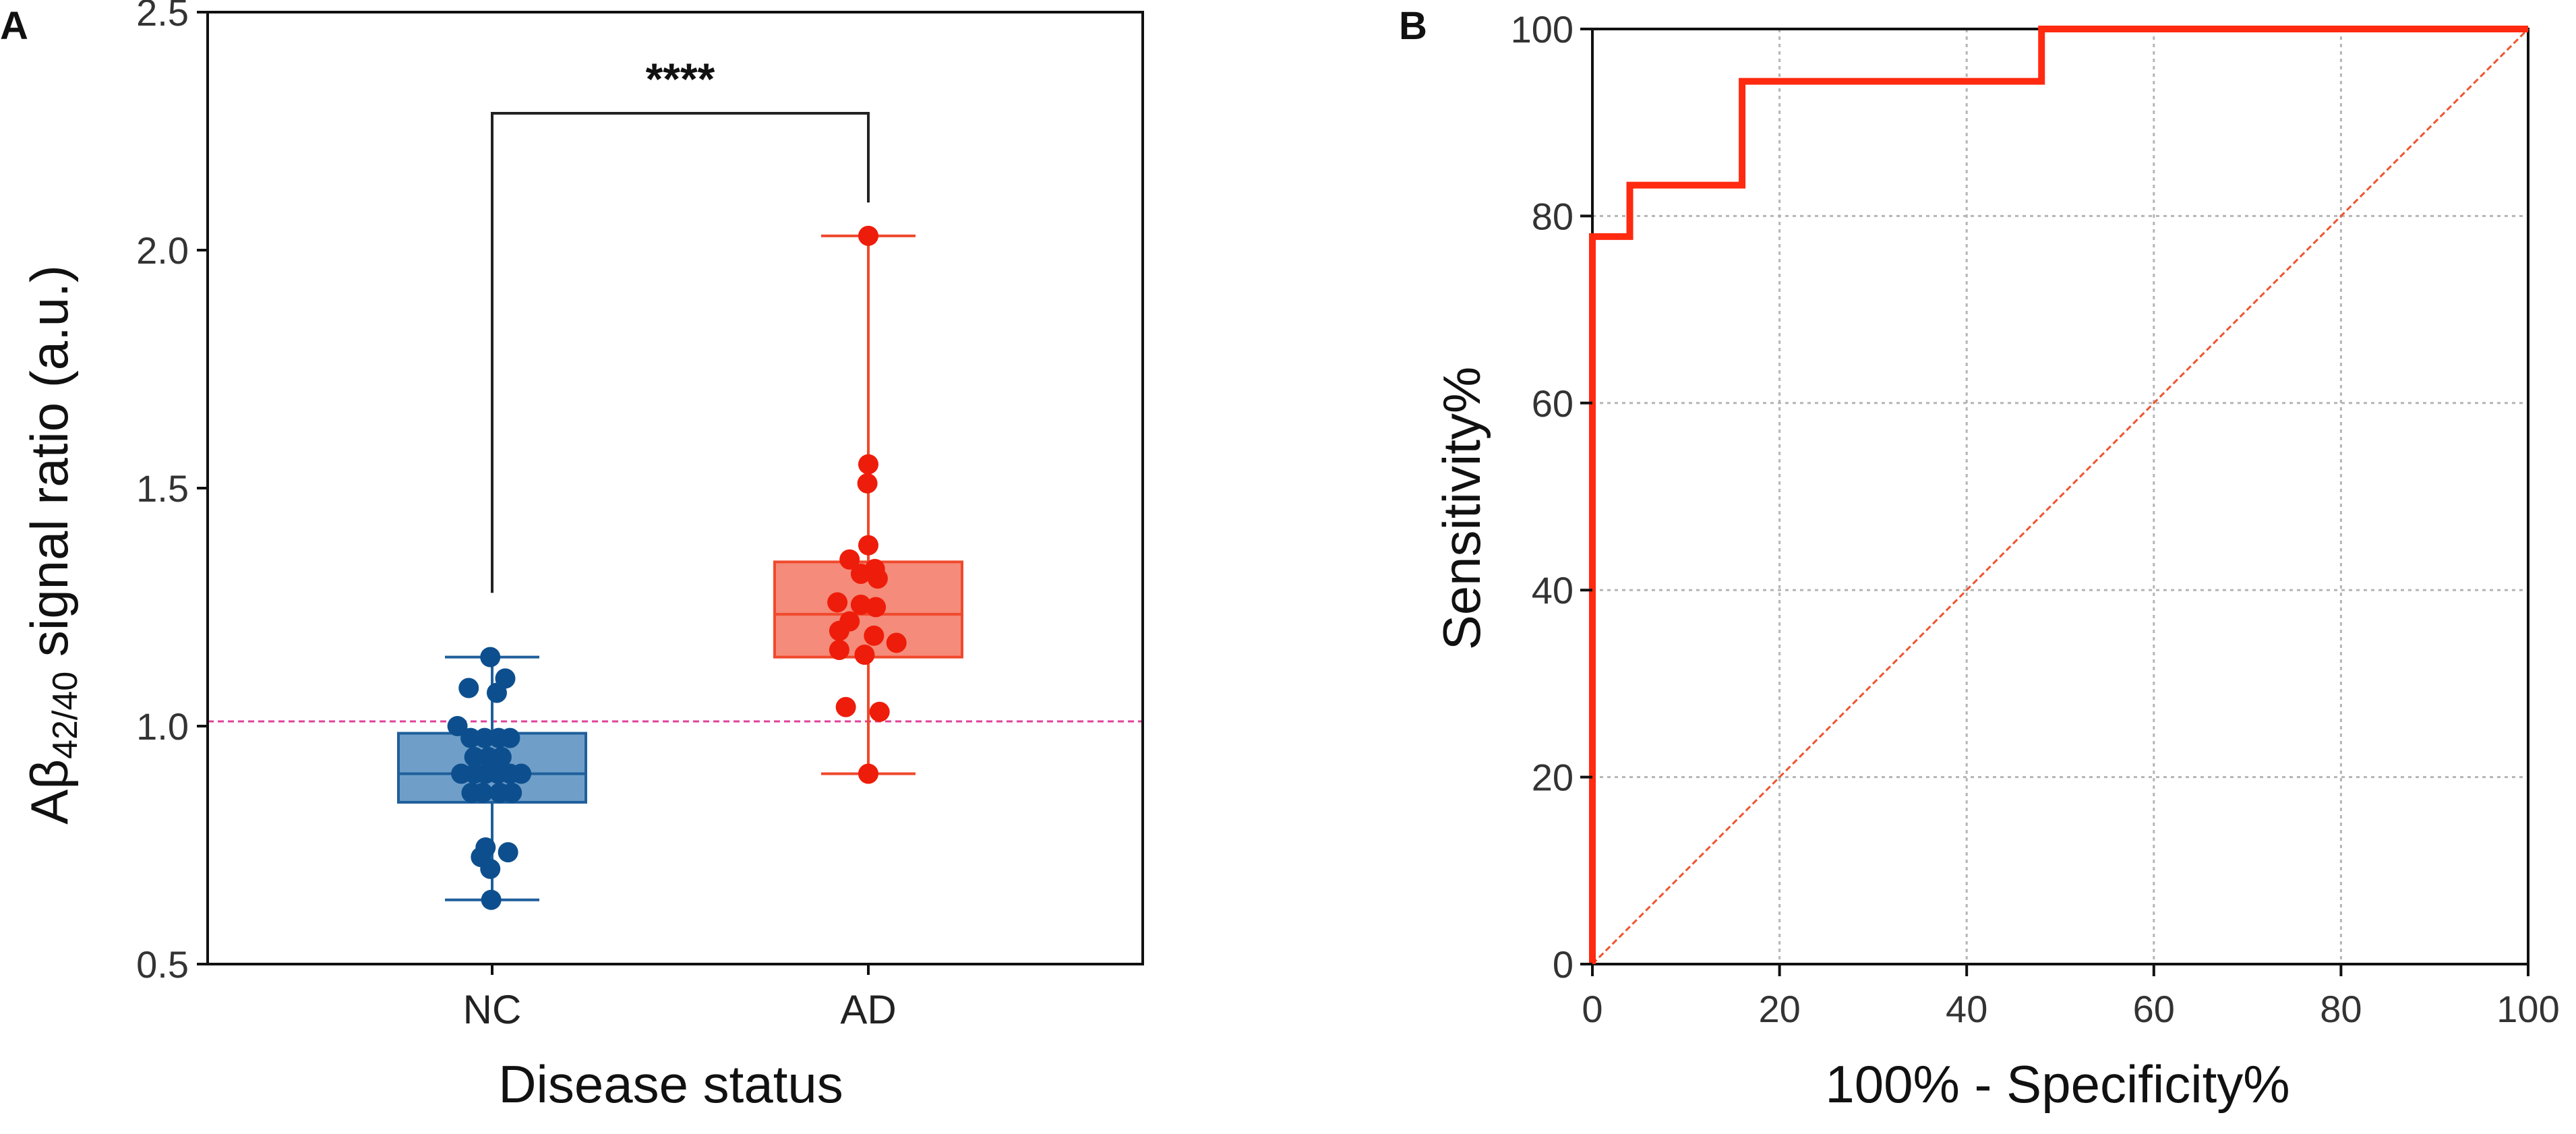  What do you see at coordinates (49, 792) in the screenshot?
I see `panel-a-y-axis-title-main: Aβ` at bounding box center [49, 792].